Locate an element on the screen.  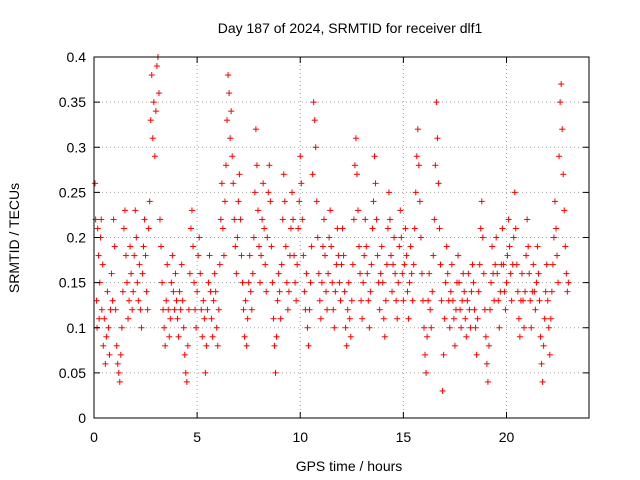
x-axis-label: GPS time / hours is located at coordinates (349, 466).